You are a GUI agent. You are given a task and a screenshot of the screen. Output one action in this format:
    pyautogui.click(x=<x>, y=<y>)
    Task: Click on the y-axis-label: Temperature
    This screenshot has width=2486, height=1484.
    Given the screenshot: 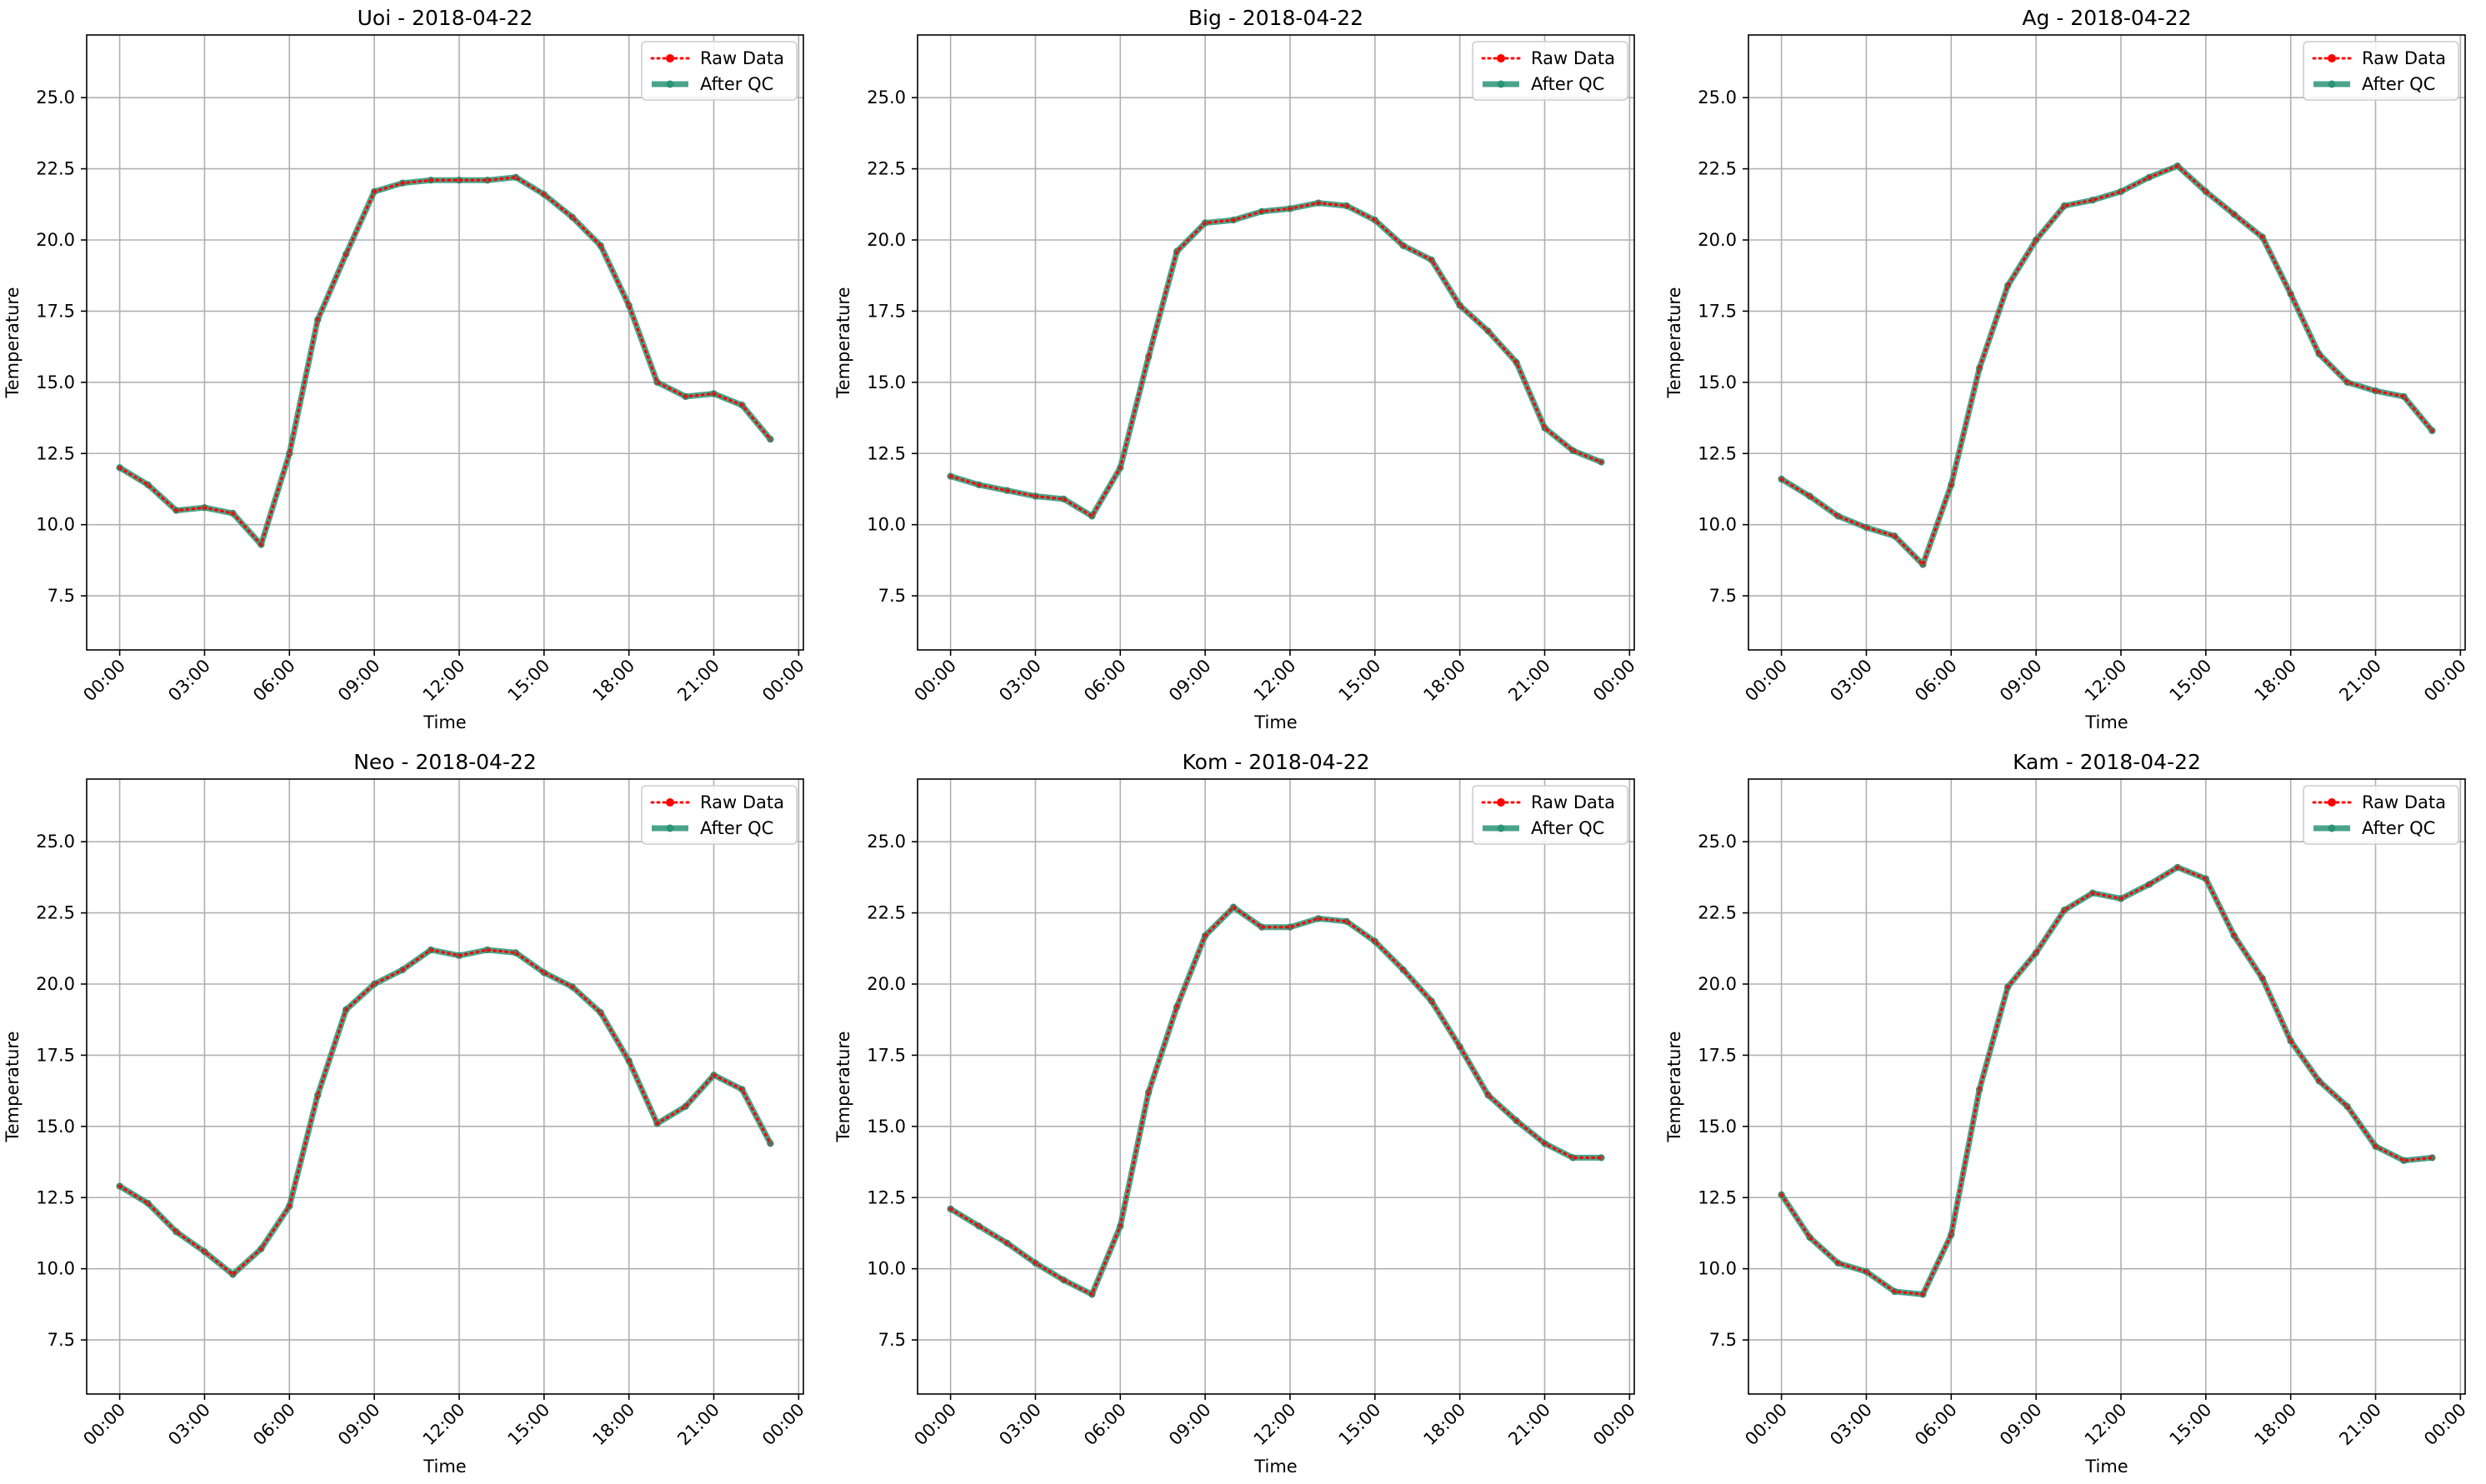 What is the action you would take?
    pyautogui.click(x=843, y=342)
    